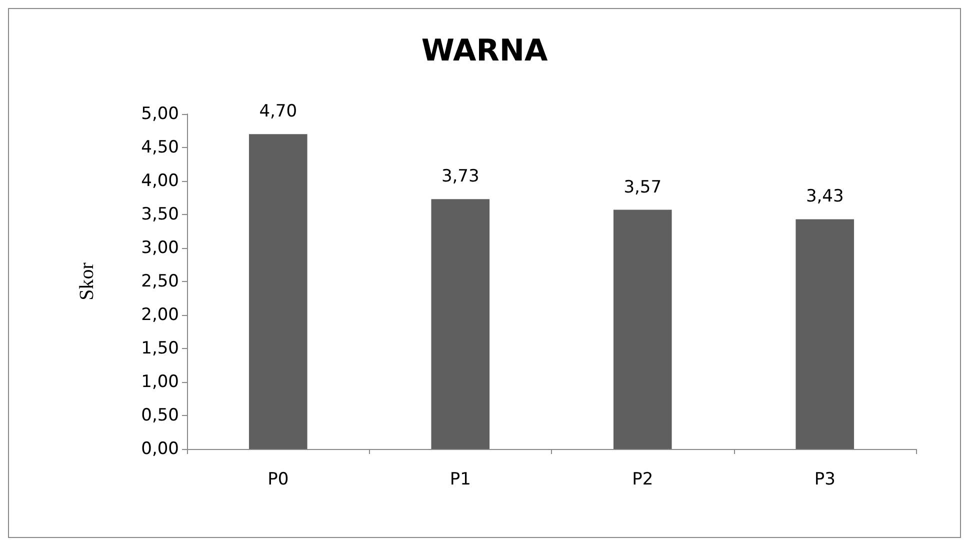 This screenshot has height=546, width=969. What do you see at coordinates (643, 480) in the screenshot?
I see `x-tick-label: P2` at bounding box center [643, 480].